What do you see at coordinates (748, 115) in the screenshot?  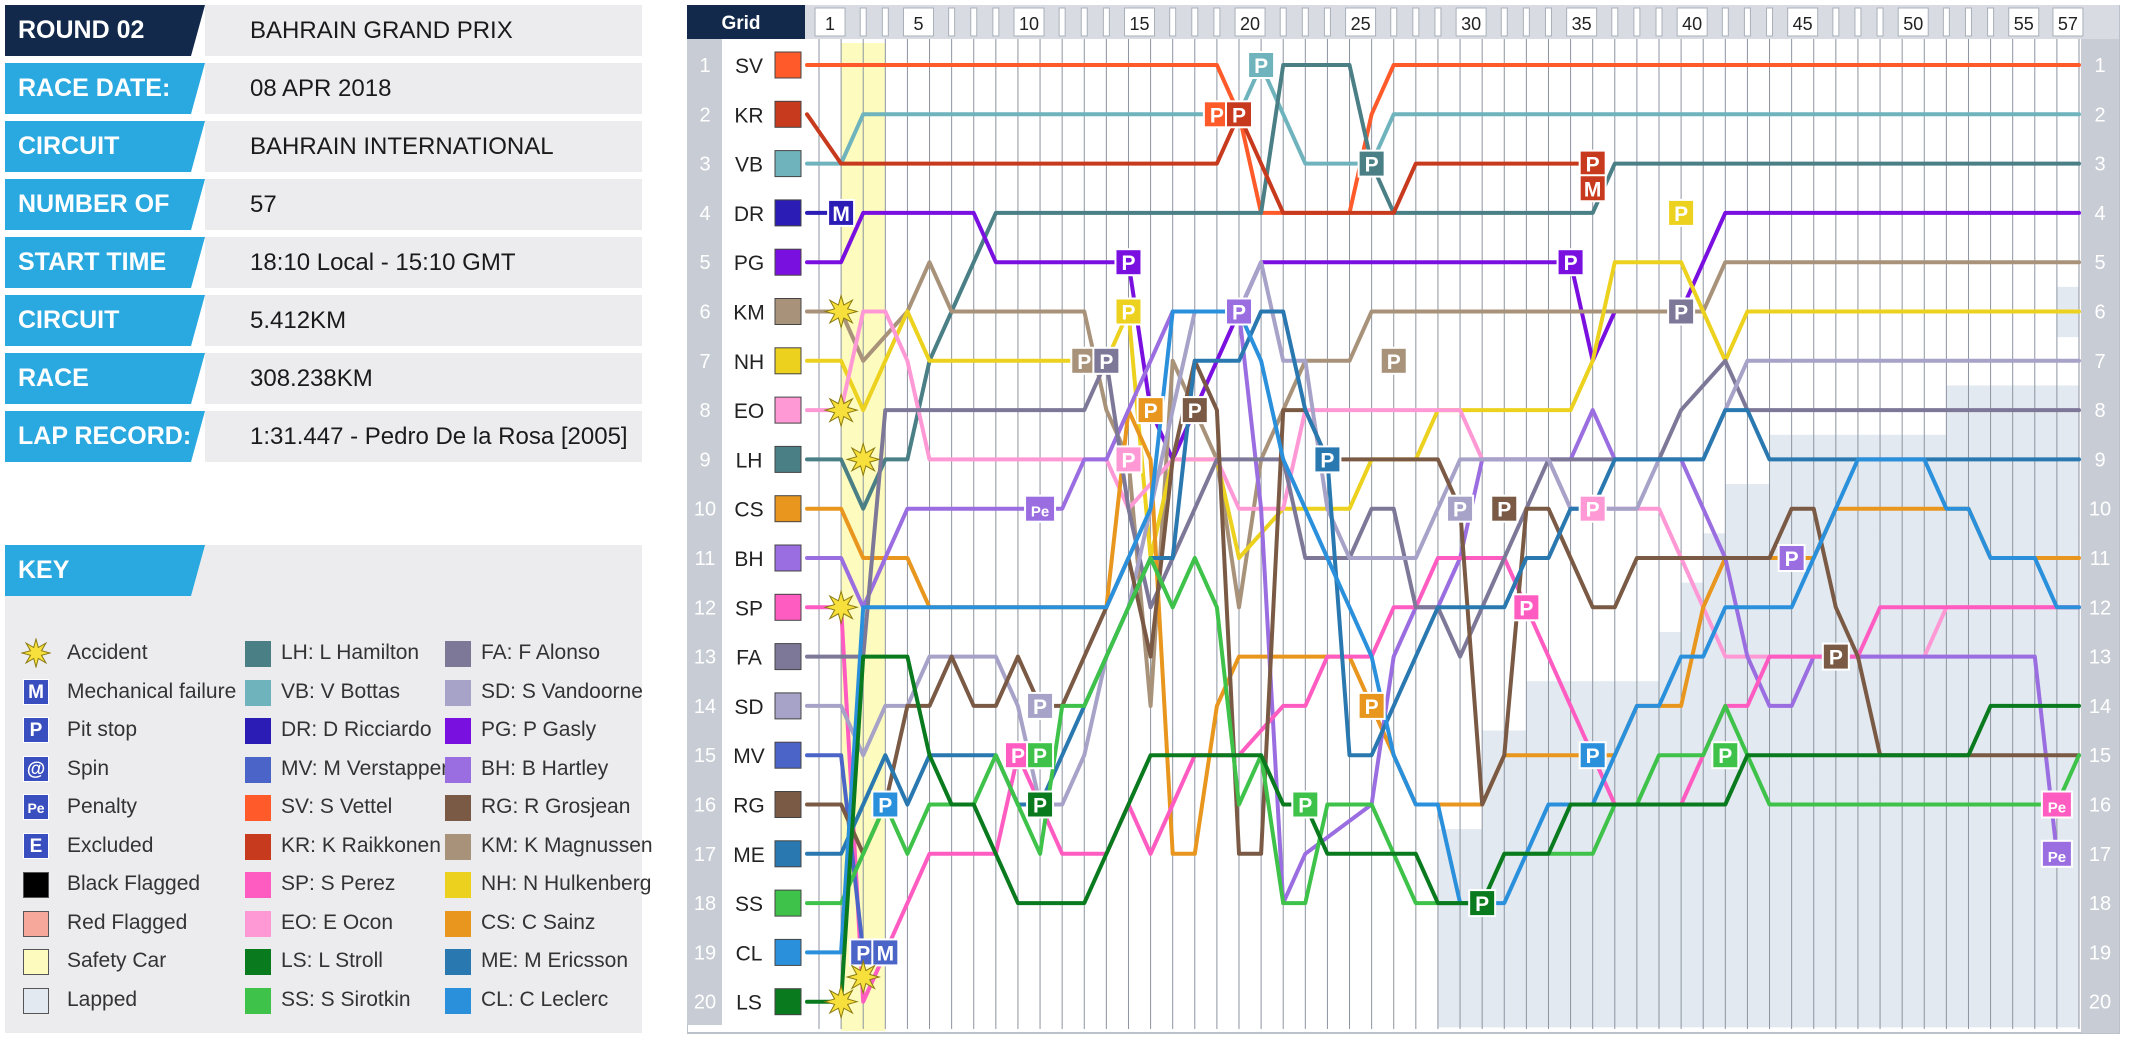 I see `grid-driver-code: KR` at bounding box center [748, 115].